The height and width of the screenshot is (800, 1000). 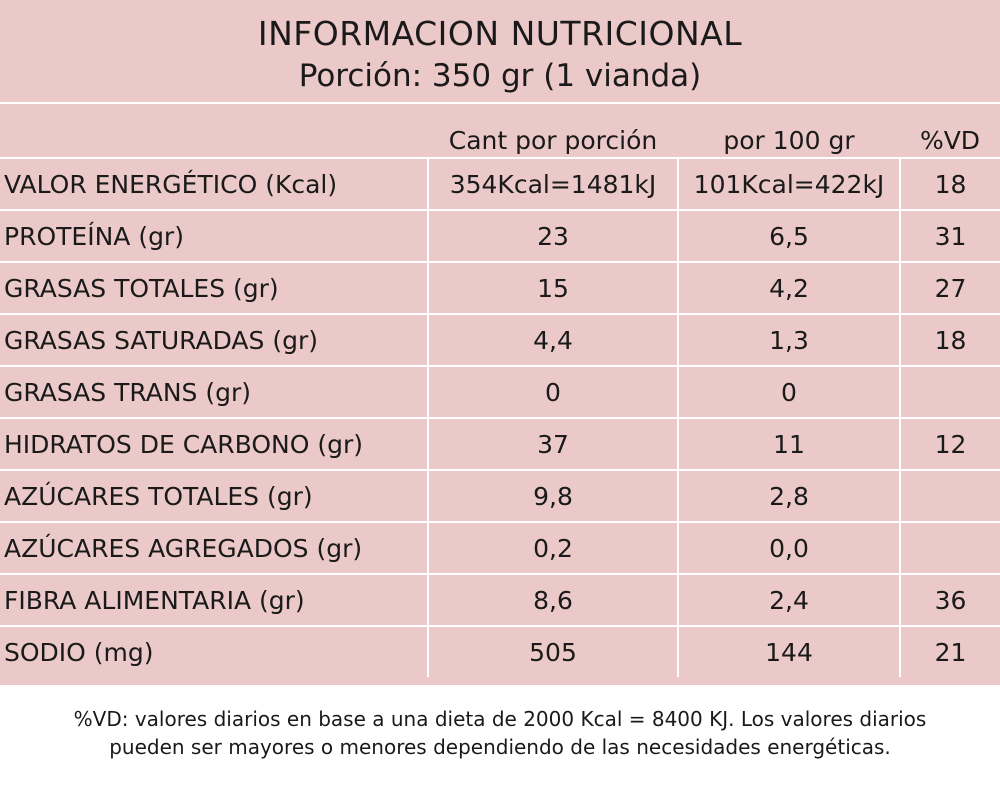 I want to click on vd-value: 36, so click(x=949, y=600).